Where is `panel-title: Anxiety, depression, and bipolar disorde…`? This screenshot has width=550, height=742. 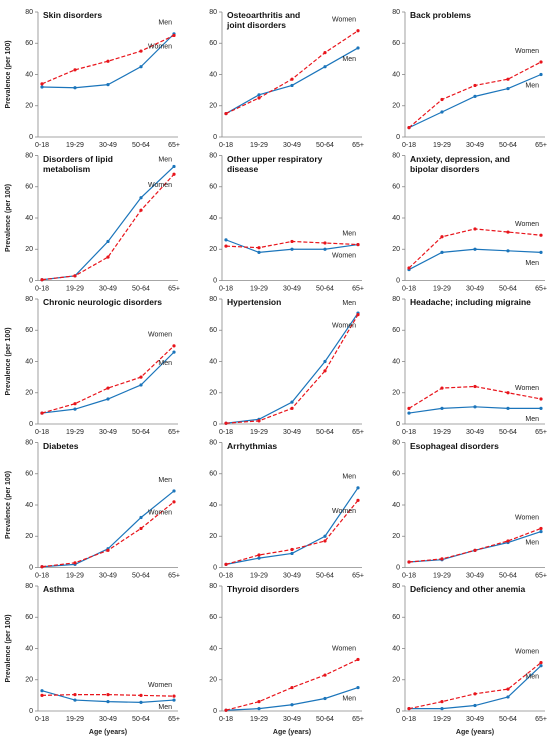
panel-title: Anxiety, depression, and bipolar disorde… is located at coordinates (460, 163).